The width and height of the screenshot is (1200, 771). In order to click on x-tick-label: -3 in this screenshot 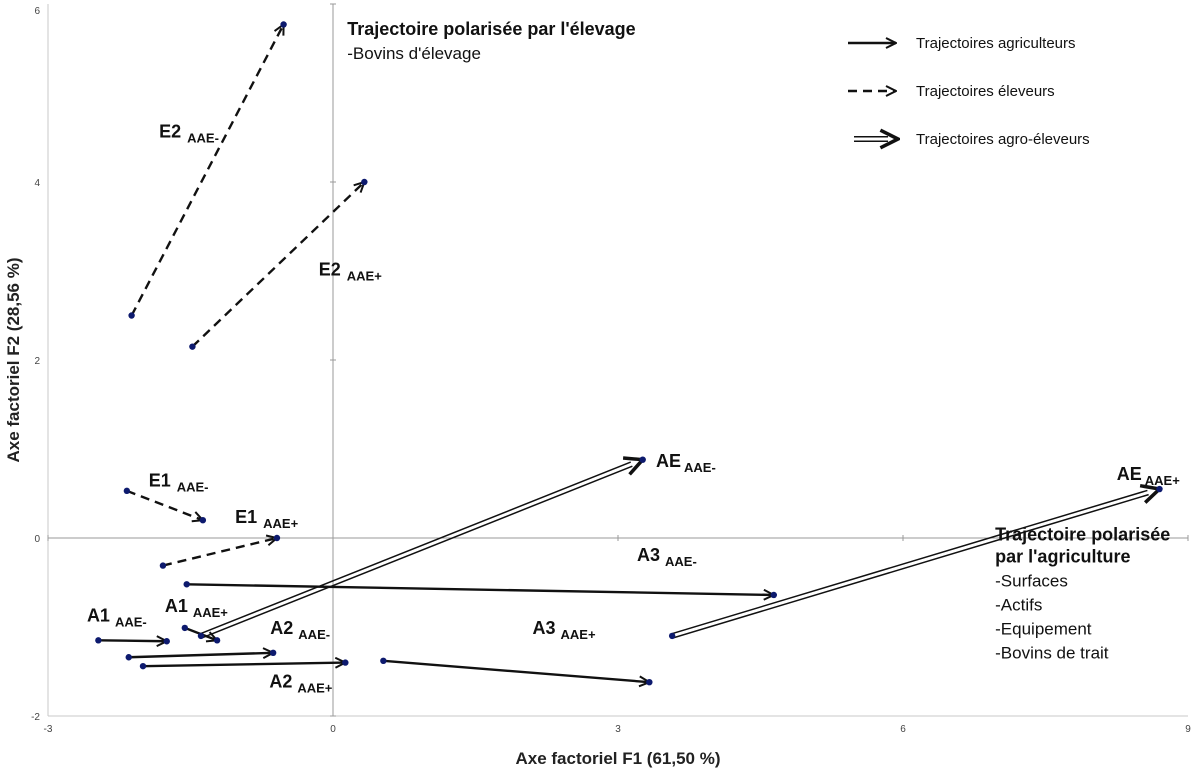, I will do `click(48, 729)`.